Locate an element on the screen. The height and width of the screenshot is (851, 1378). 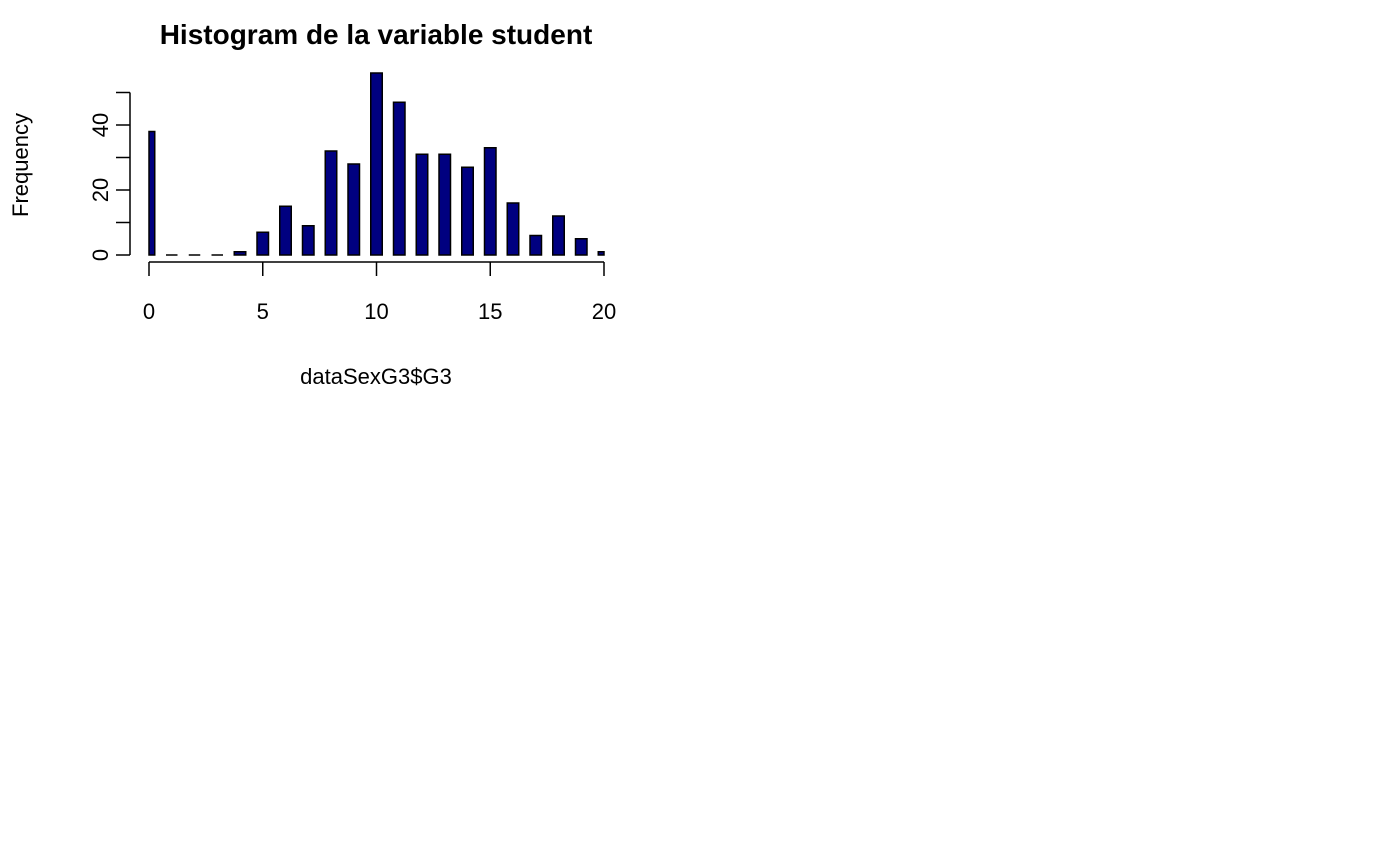
chart-title: Histogram de la variable student is located at coordinates (376, 34).